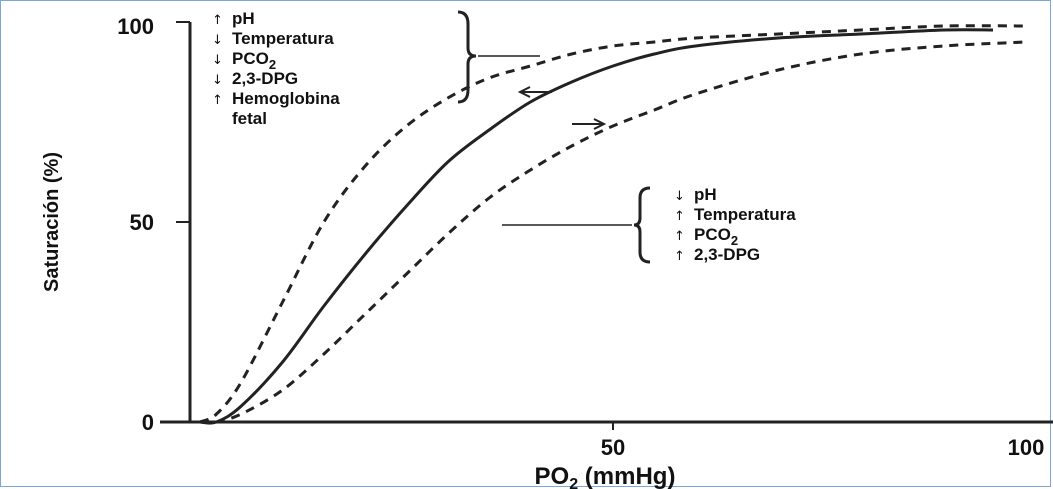 The image size is (1053, 489). I want to click on right-item-0: pH, so click(705, 194).